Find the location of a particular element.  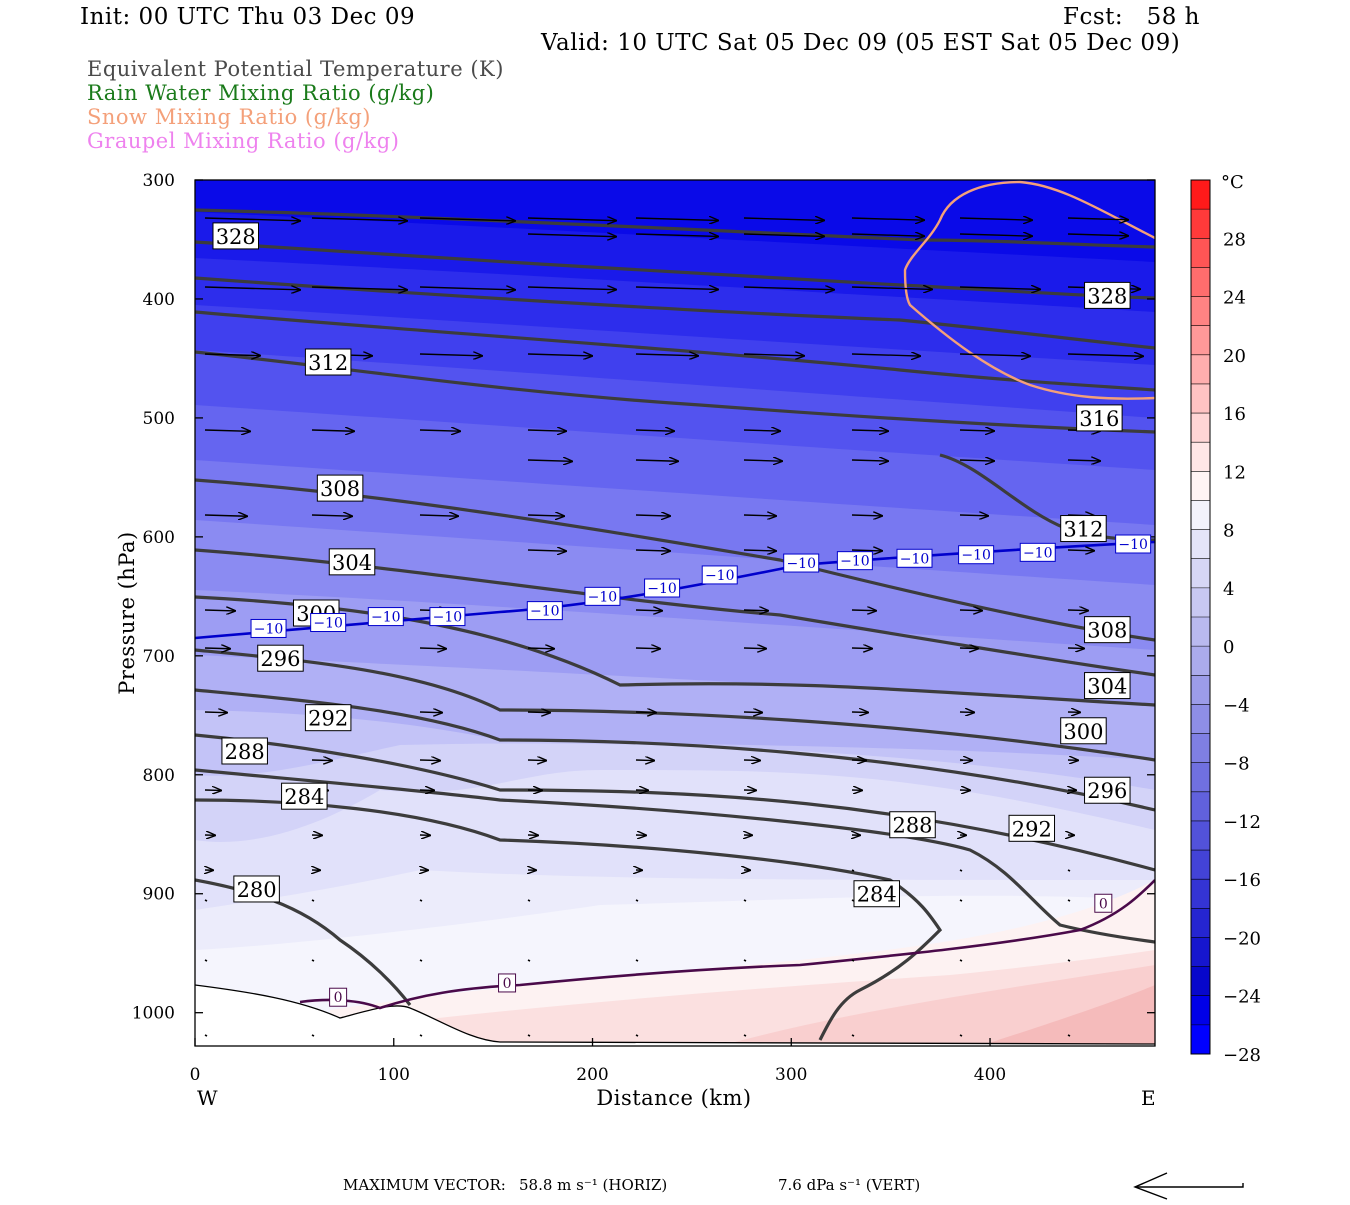

max-vector-vert: 7.6 dPa s⁻¹ (VERT) is located at coordinates (849, 1185).